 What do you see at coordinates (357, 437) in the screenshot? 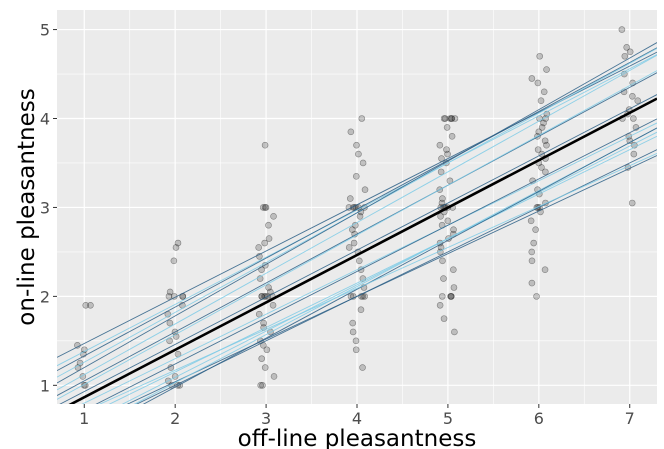
I see `x-axis-title: off-line pleasantness` at bounding box center [357, 437].